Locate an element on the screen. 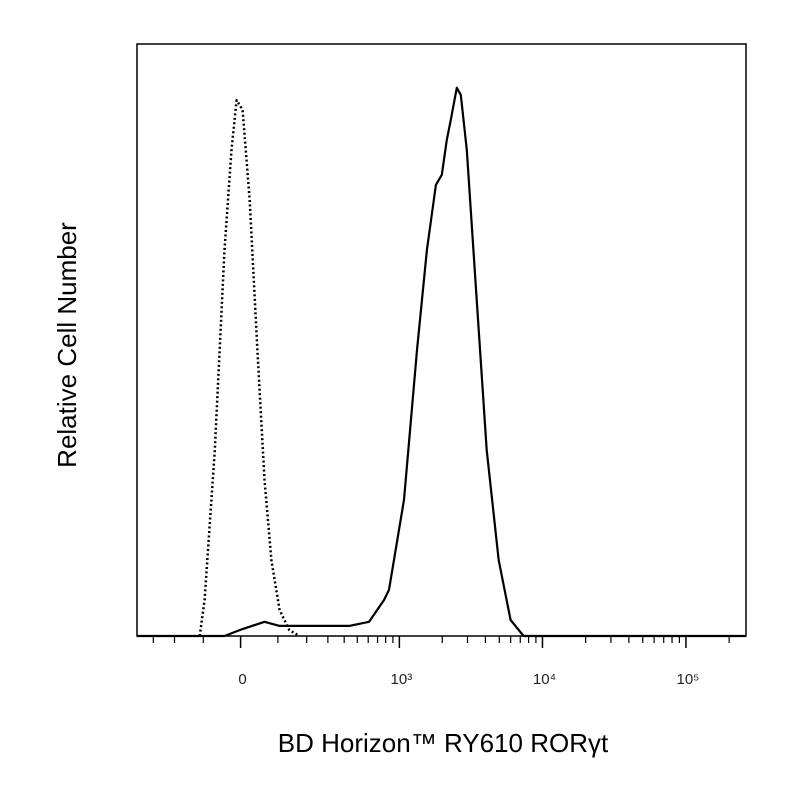 This screenshot has height=800, width=800. y-axis-label: Relative Cell Number is located at coordinates (67, 345).